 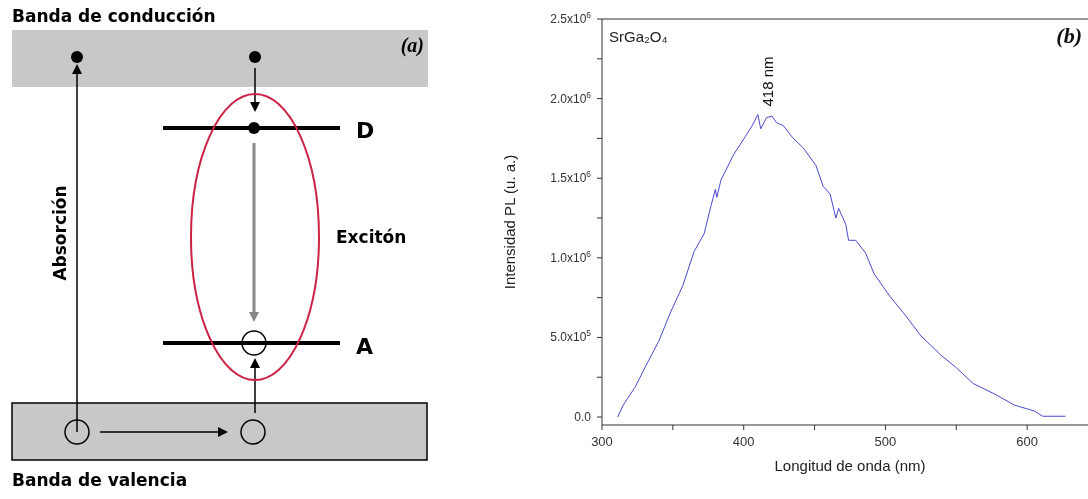 What do you see at coordinates (365, 130) in the screenshot?
I see `text: D` at bounding box center [365, 130].